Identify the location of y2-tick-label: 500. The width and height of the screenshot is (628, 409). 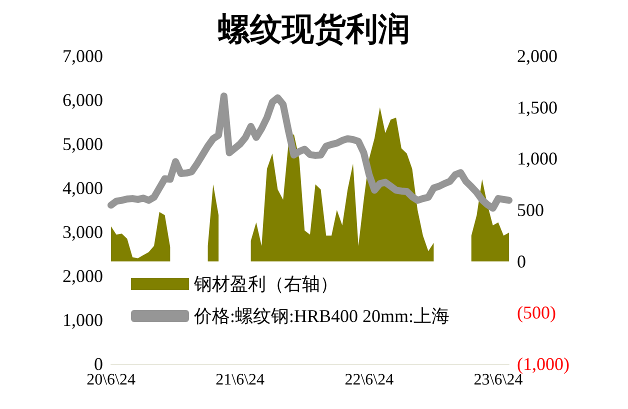
(530, 210).